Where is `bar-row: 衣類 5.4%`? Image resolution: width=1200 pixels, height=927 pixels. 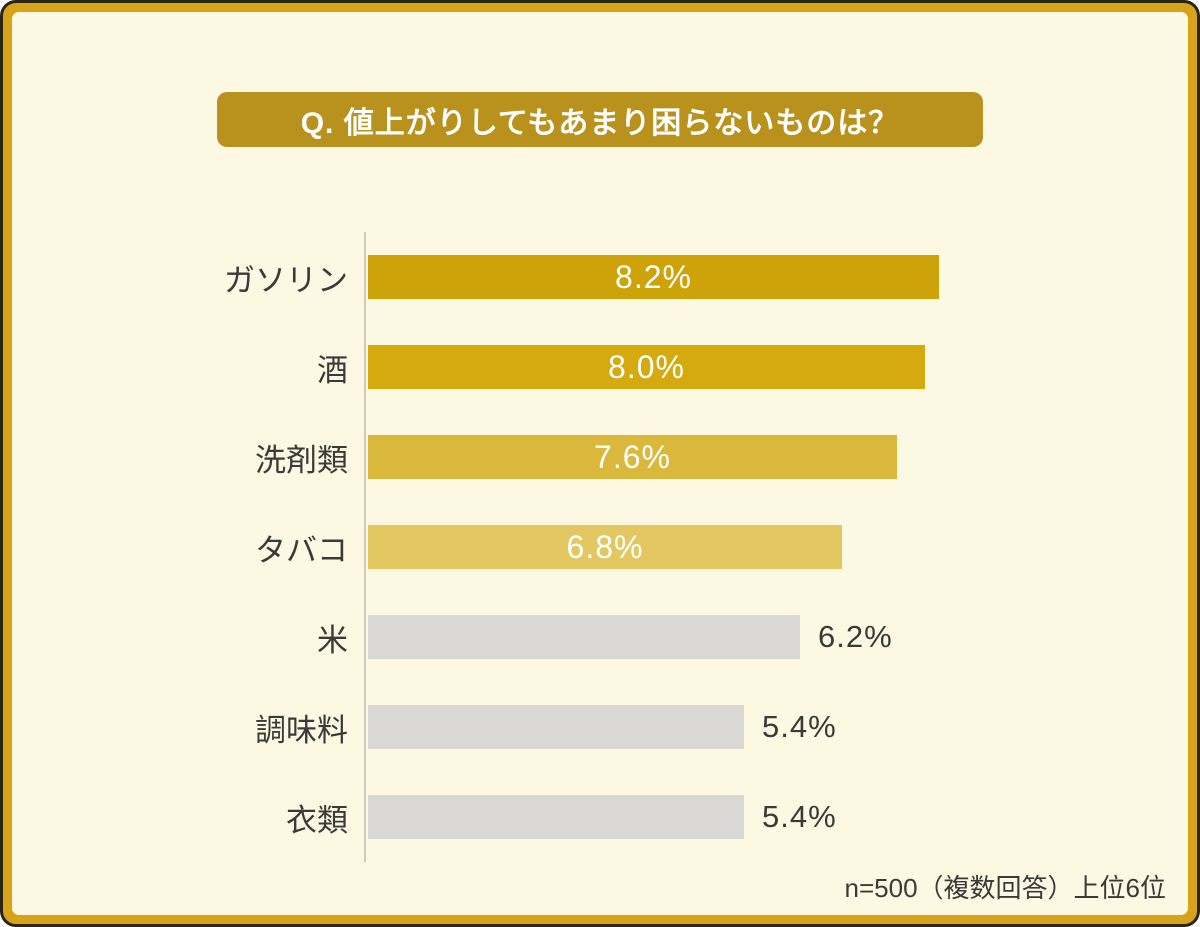 bar-row: 衣類 5.4% is located at coordinates (600, 817).